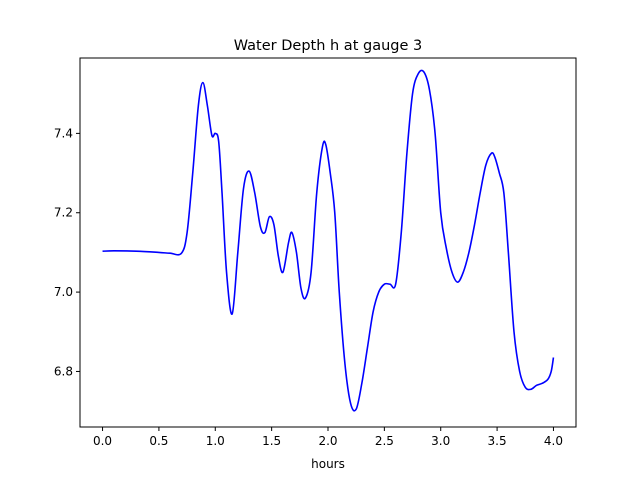 The height and width of the screenshot is (480, 640). I want to click on x-tick-label: 4.0, so click(553, 441).